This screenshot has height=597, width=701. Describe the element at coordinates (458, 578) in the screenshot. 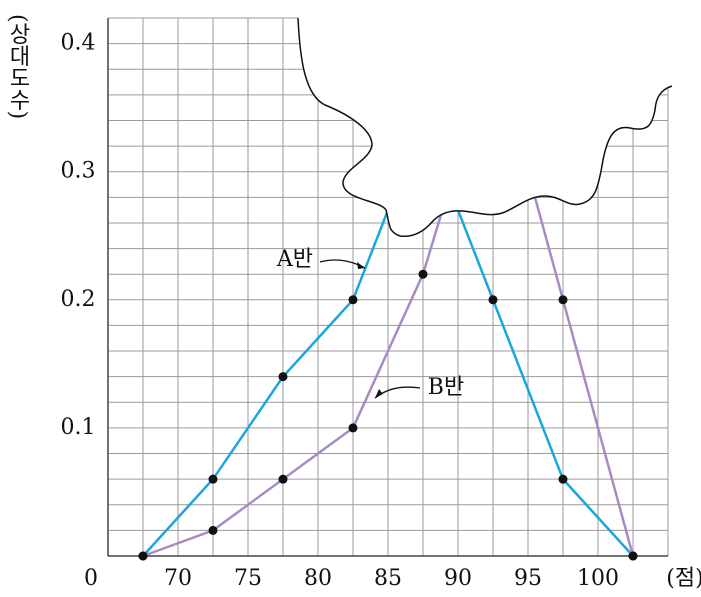

I see `x-tick-label: 90` at that location.